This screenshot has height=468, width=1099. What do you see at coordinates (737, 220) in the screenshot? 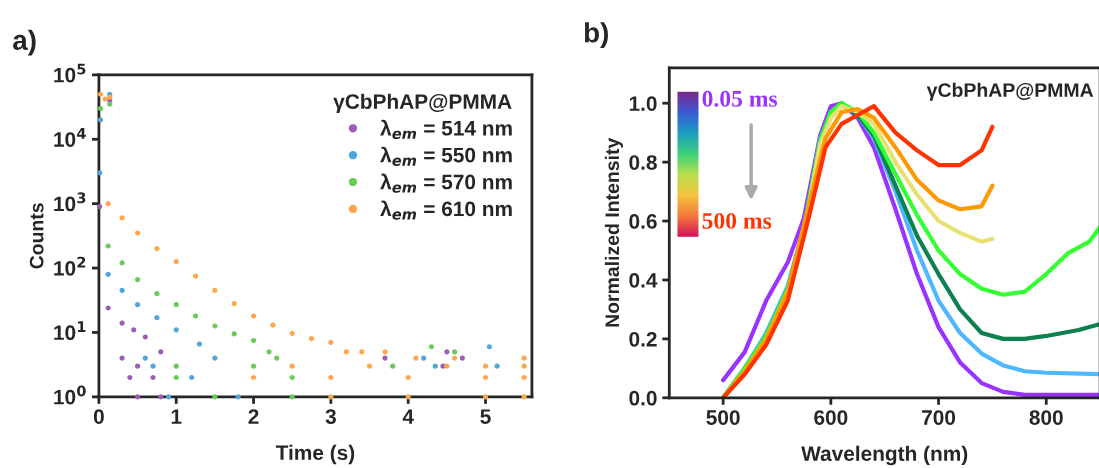
I see `annotation: 500 ms` at bounding box center [737, 220].